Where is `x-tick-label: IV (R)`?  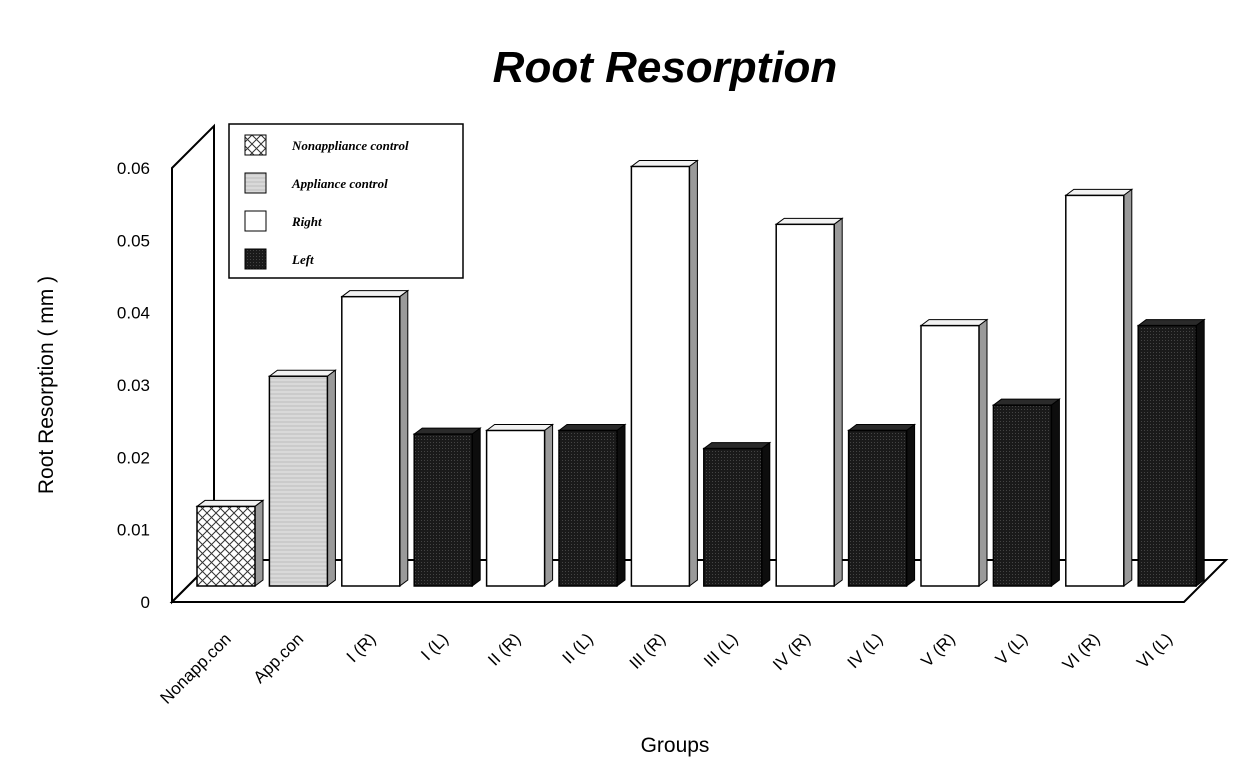
x-tick-label: IV (R) is located at coordinates (791, 651).